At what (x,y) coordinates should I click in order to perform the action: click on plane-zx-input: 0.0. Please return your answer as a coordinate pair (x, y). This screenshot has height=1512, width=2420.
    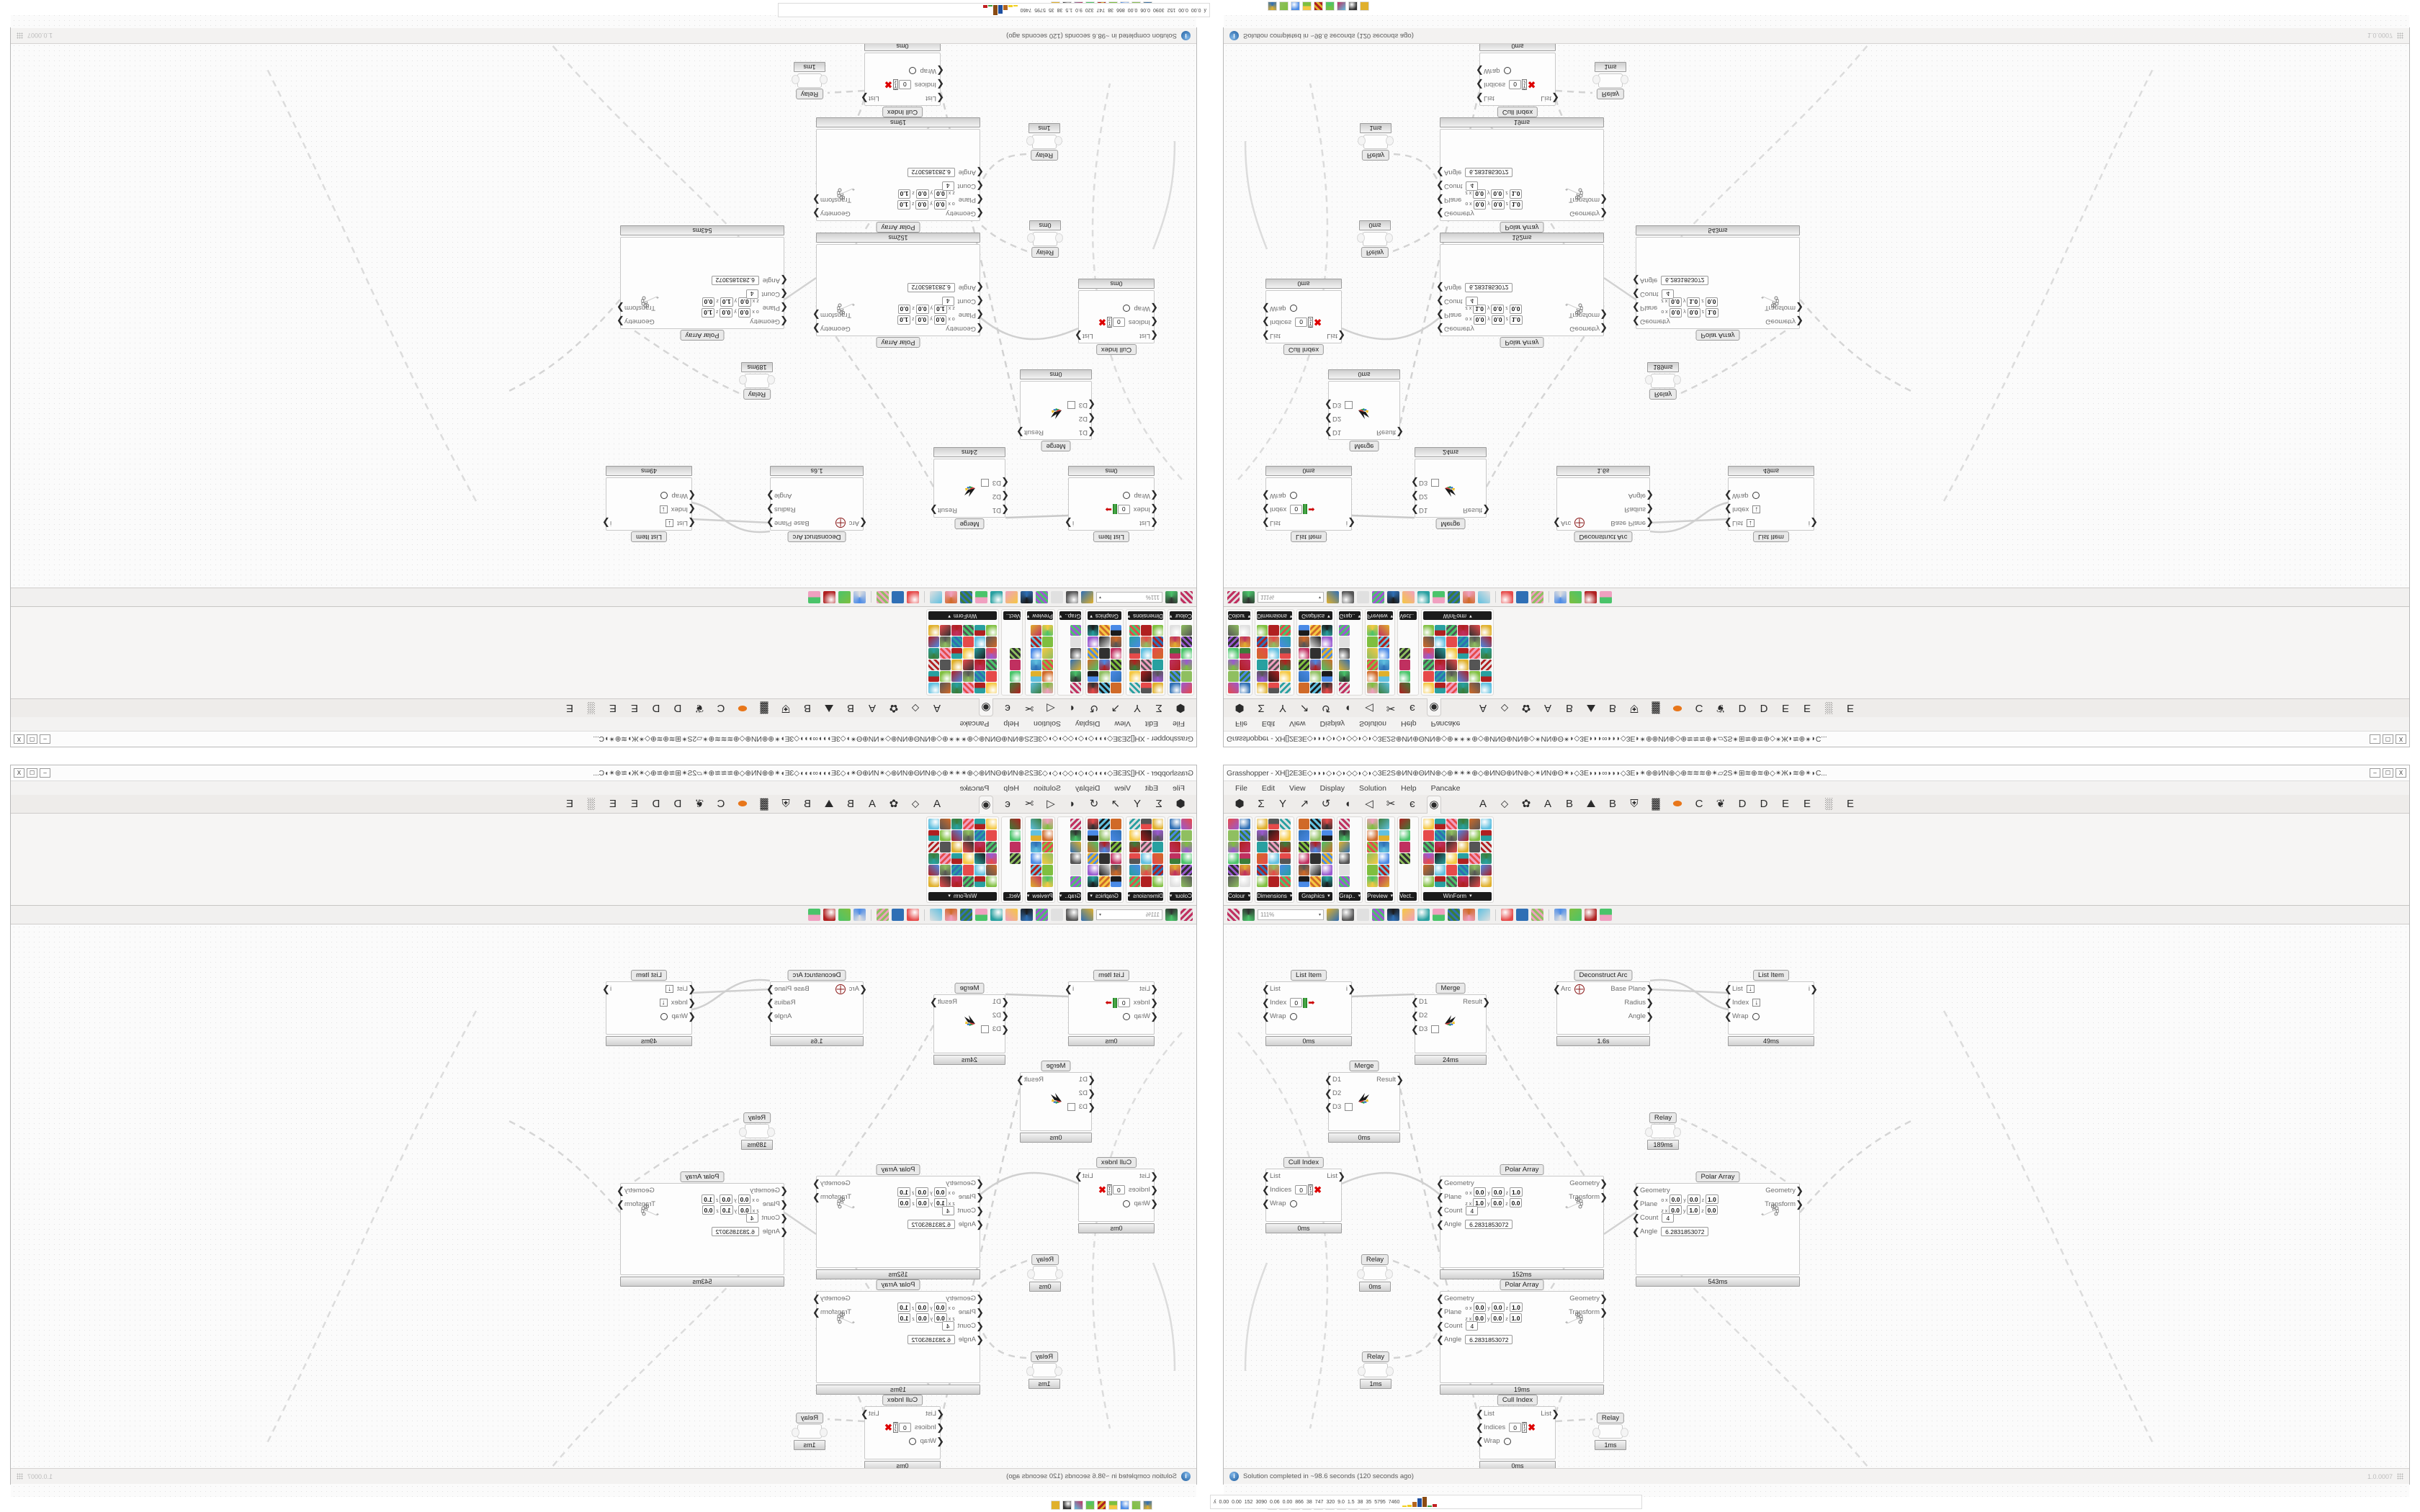
    Looking at the image, I should click on (1480, 1318).